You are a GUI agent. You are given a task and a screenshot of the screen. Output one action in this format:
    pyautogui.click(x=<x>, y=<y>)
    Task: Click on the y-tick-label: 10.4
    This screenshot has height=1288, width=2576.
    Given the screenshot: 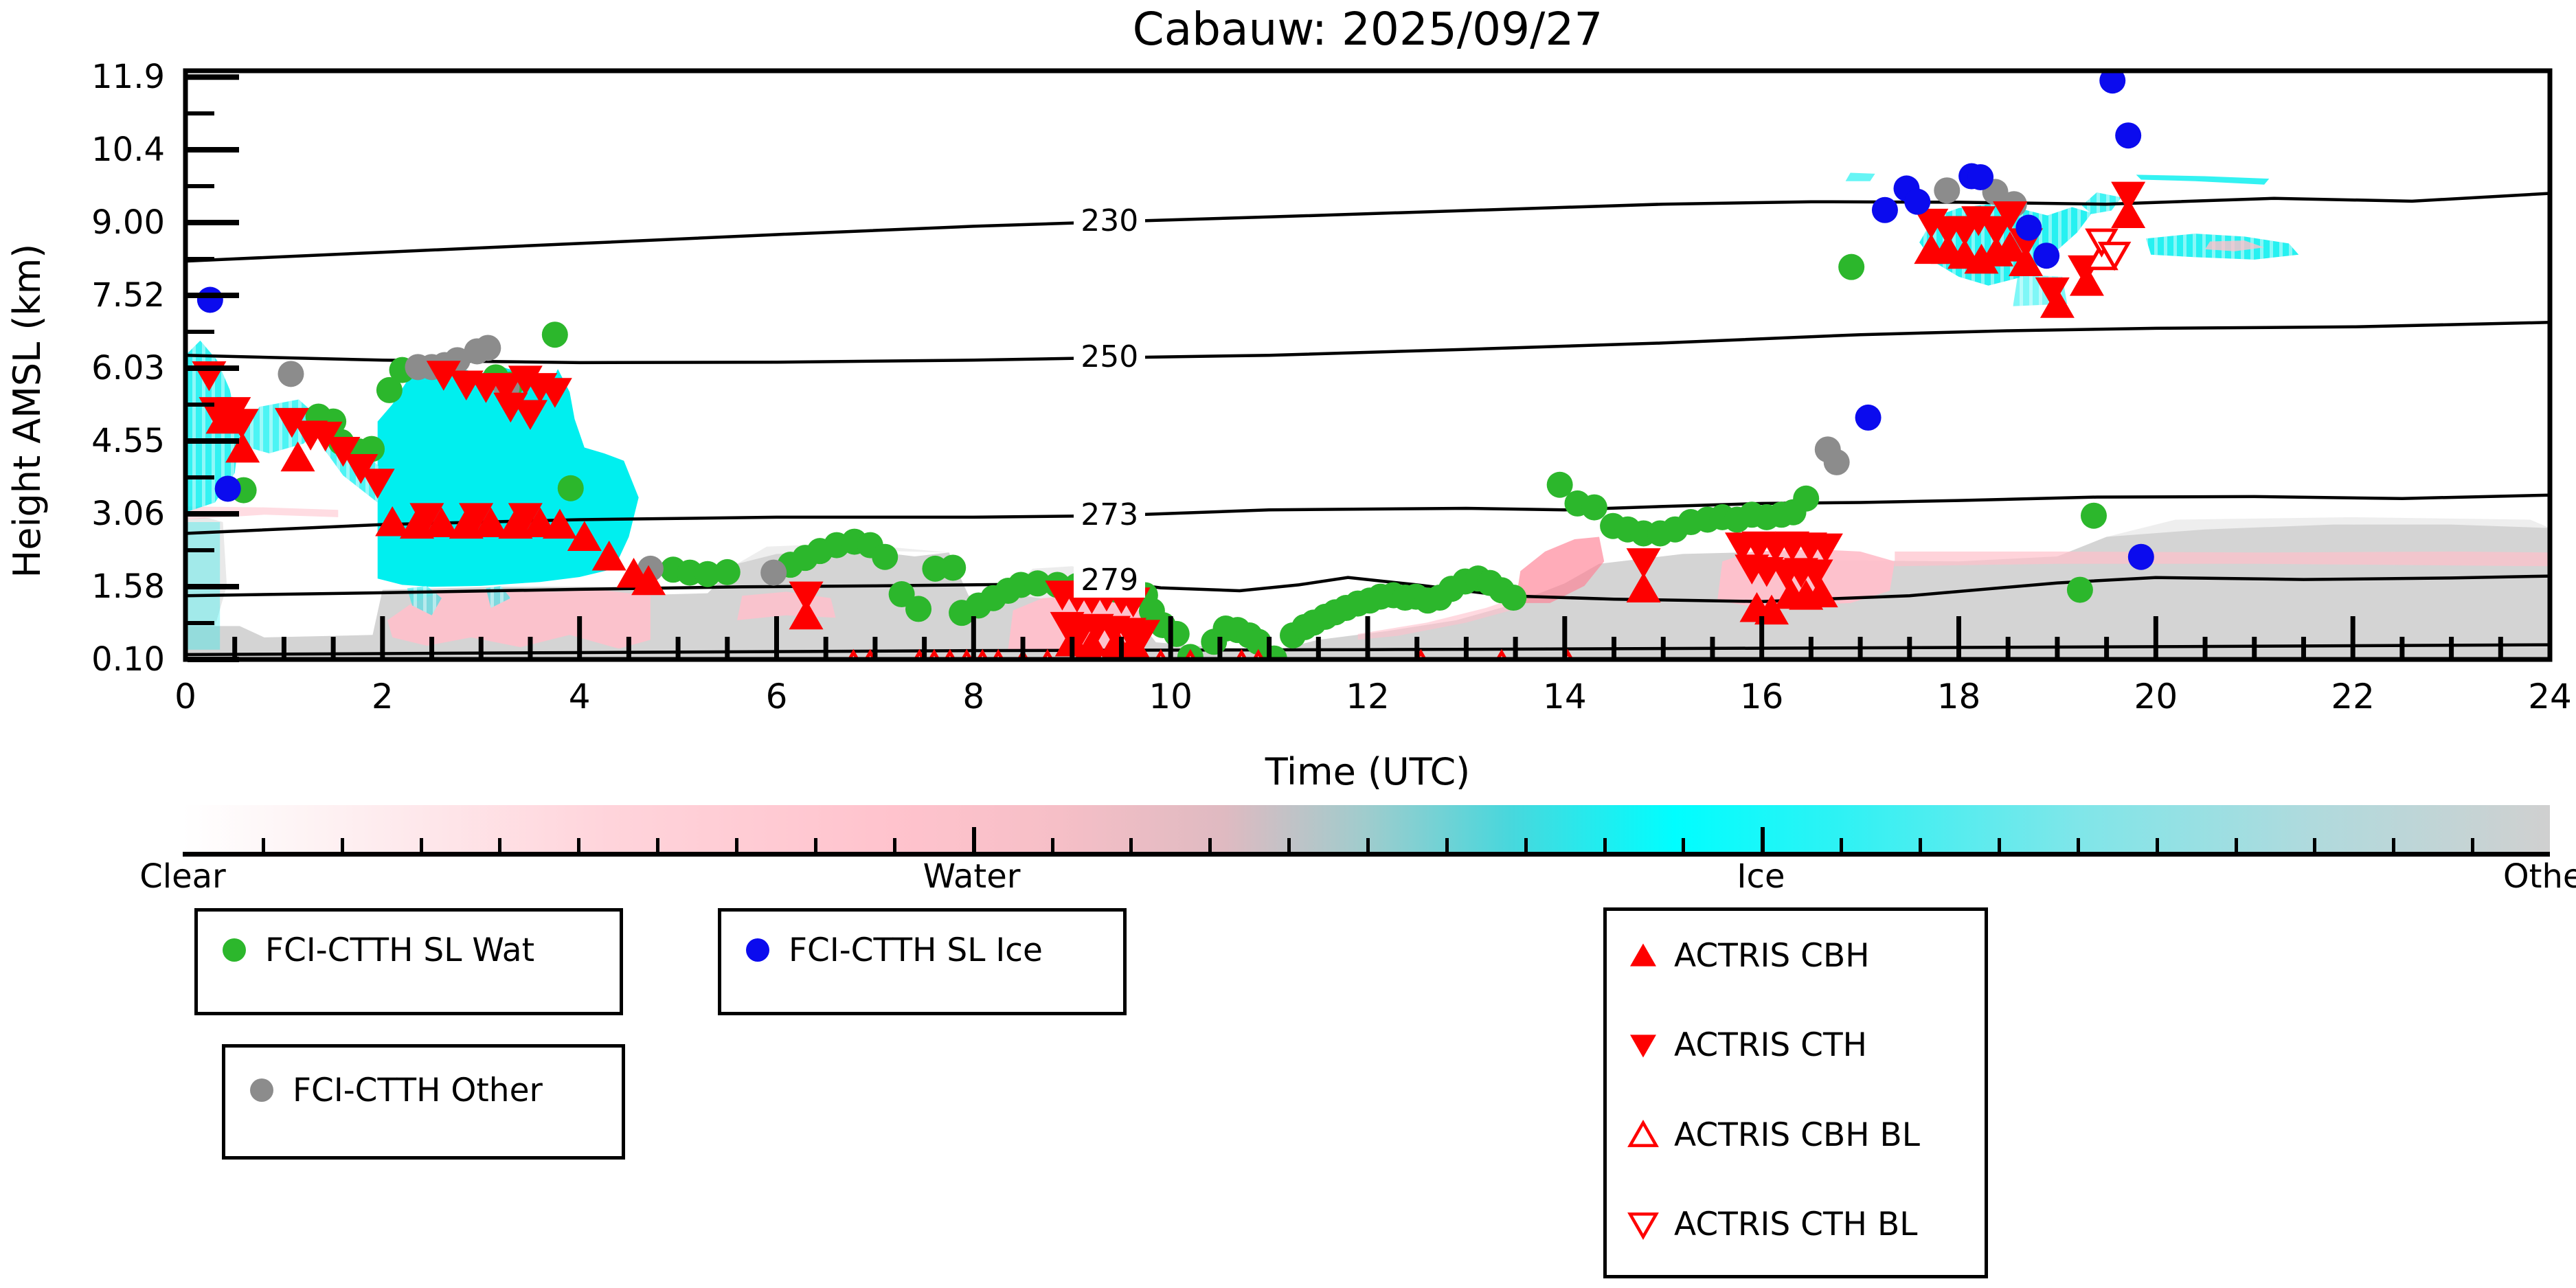 What is the action you would take?
    pyautogui.click(x=128, y=149)
    